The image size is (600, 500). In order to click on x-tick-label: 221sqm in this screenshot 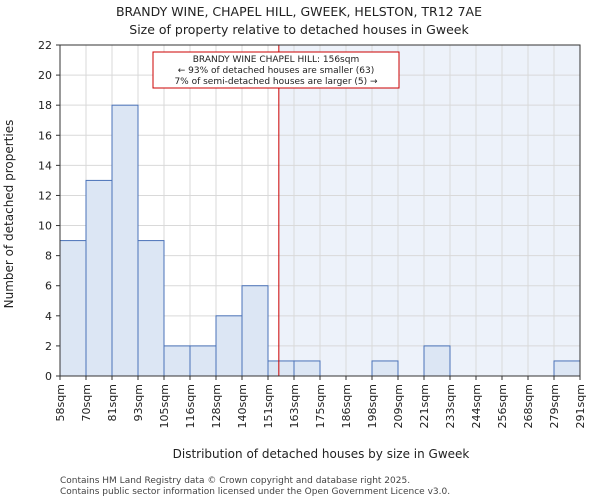, I will do `click(424, 406)`.